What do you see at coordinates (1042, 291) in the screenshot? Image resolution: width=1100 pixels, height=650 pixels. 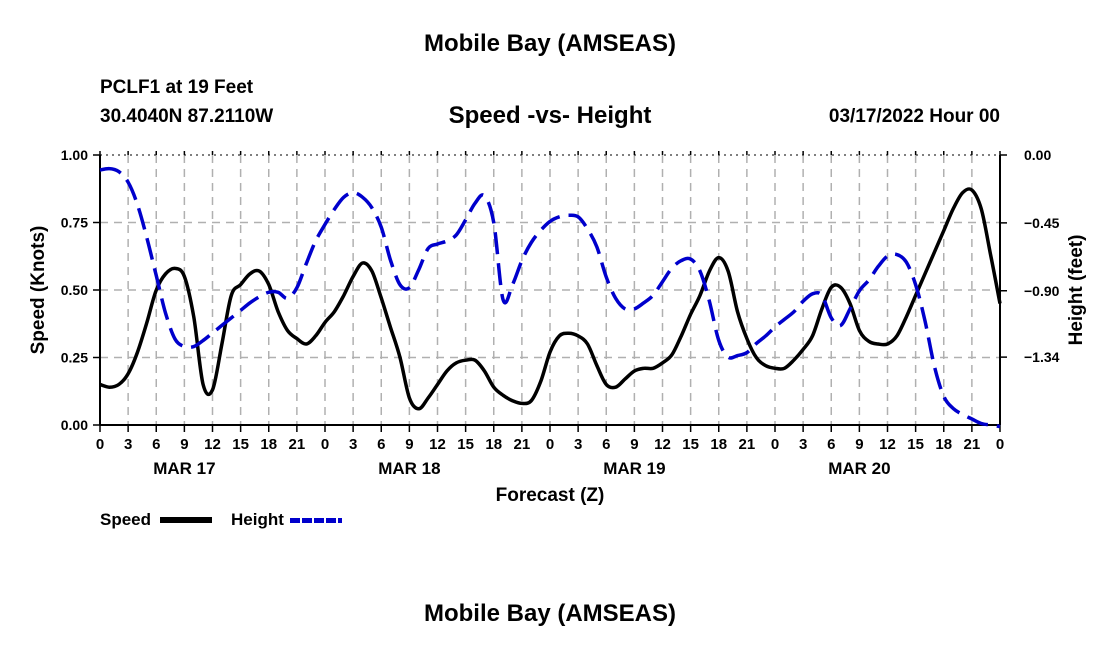 I see `y2-tick-label: −0.90` at bounding box center [1042, 291].